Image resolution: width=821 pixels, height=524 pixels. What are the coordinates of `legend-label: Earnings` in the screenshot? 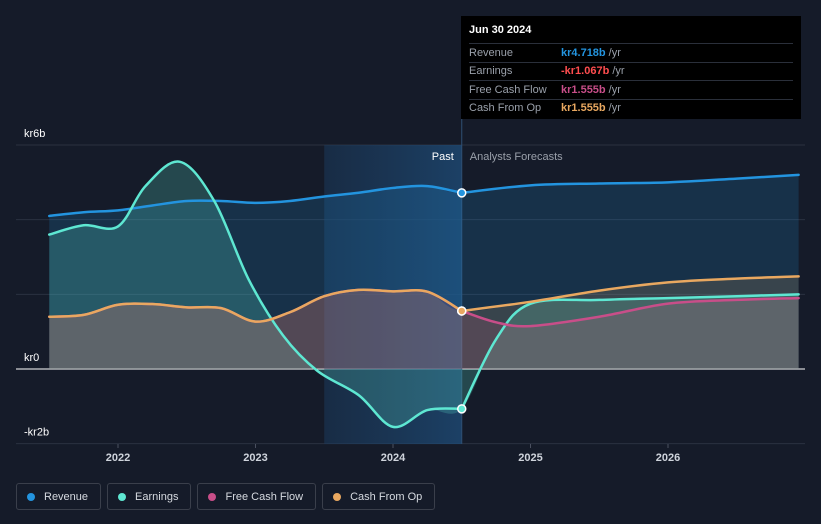 It's located at (157, 496).